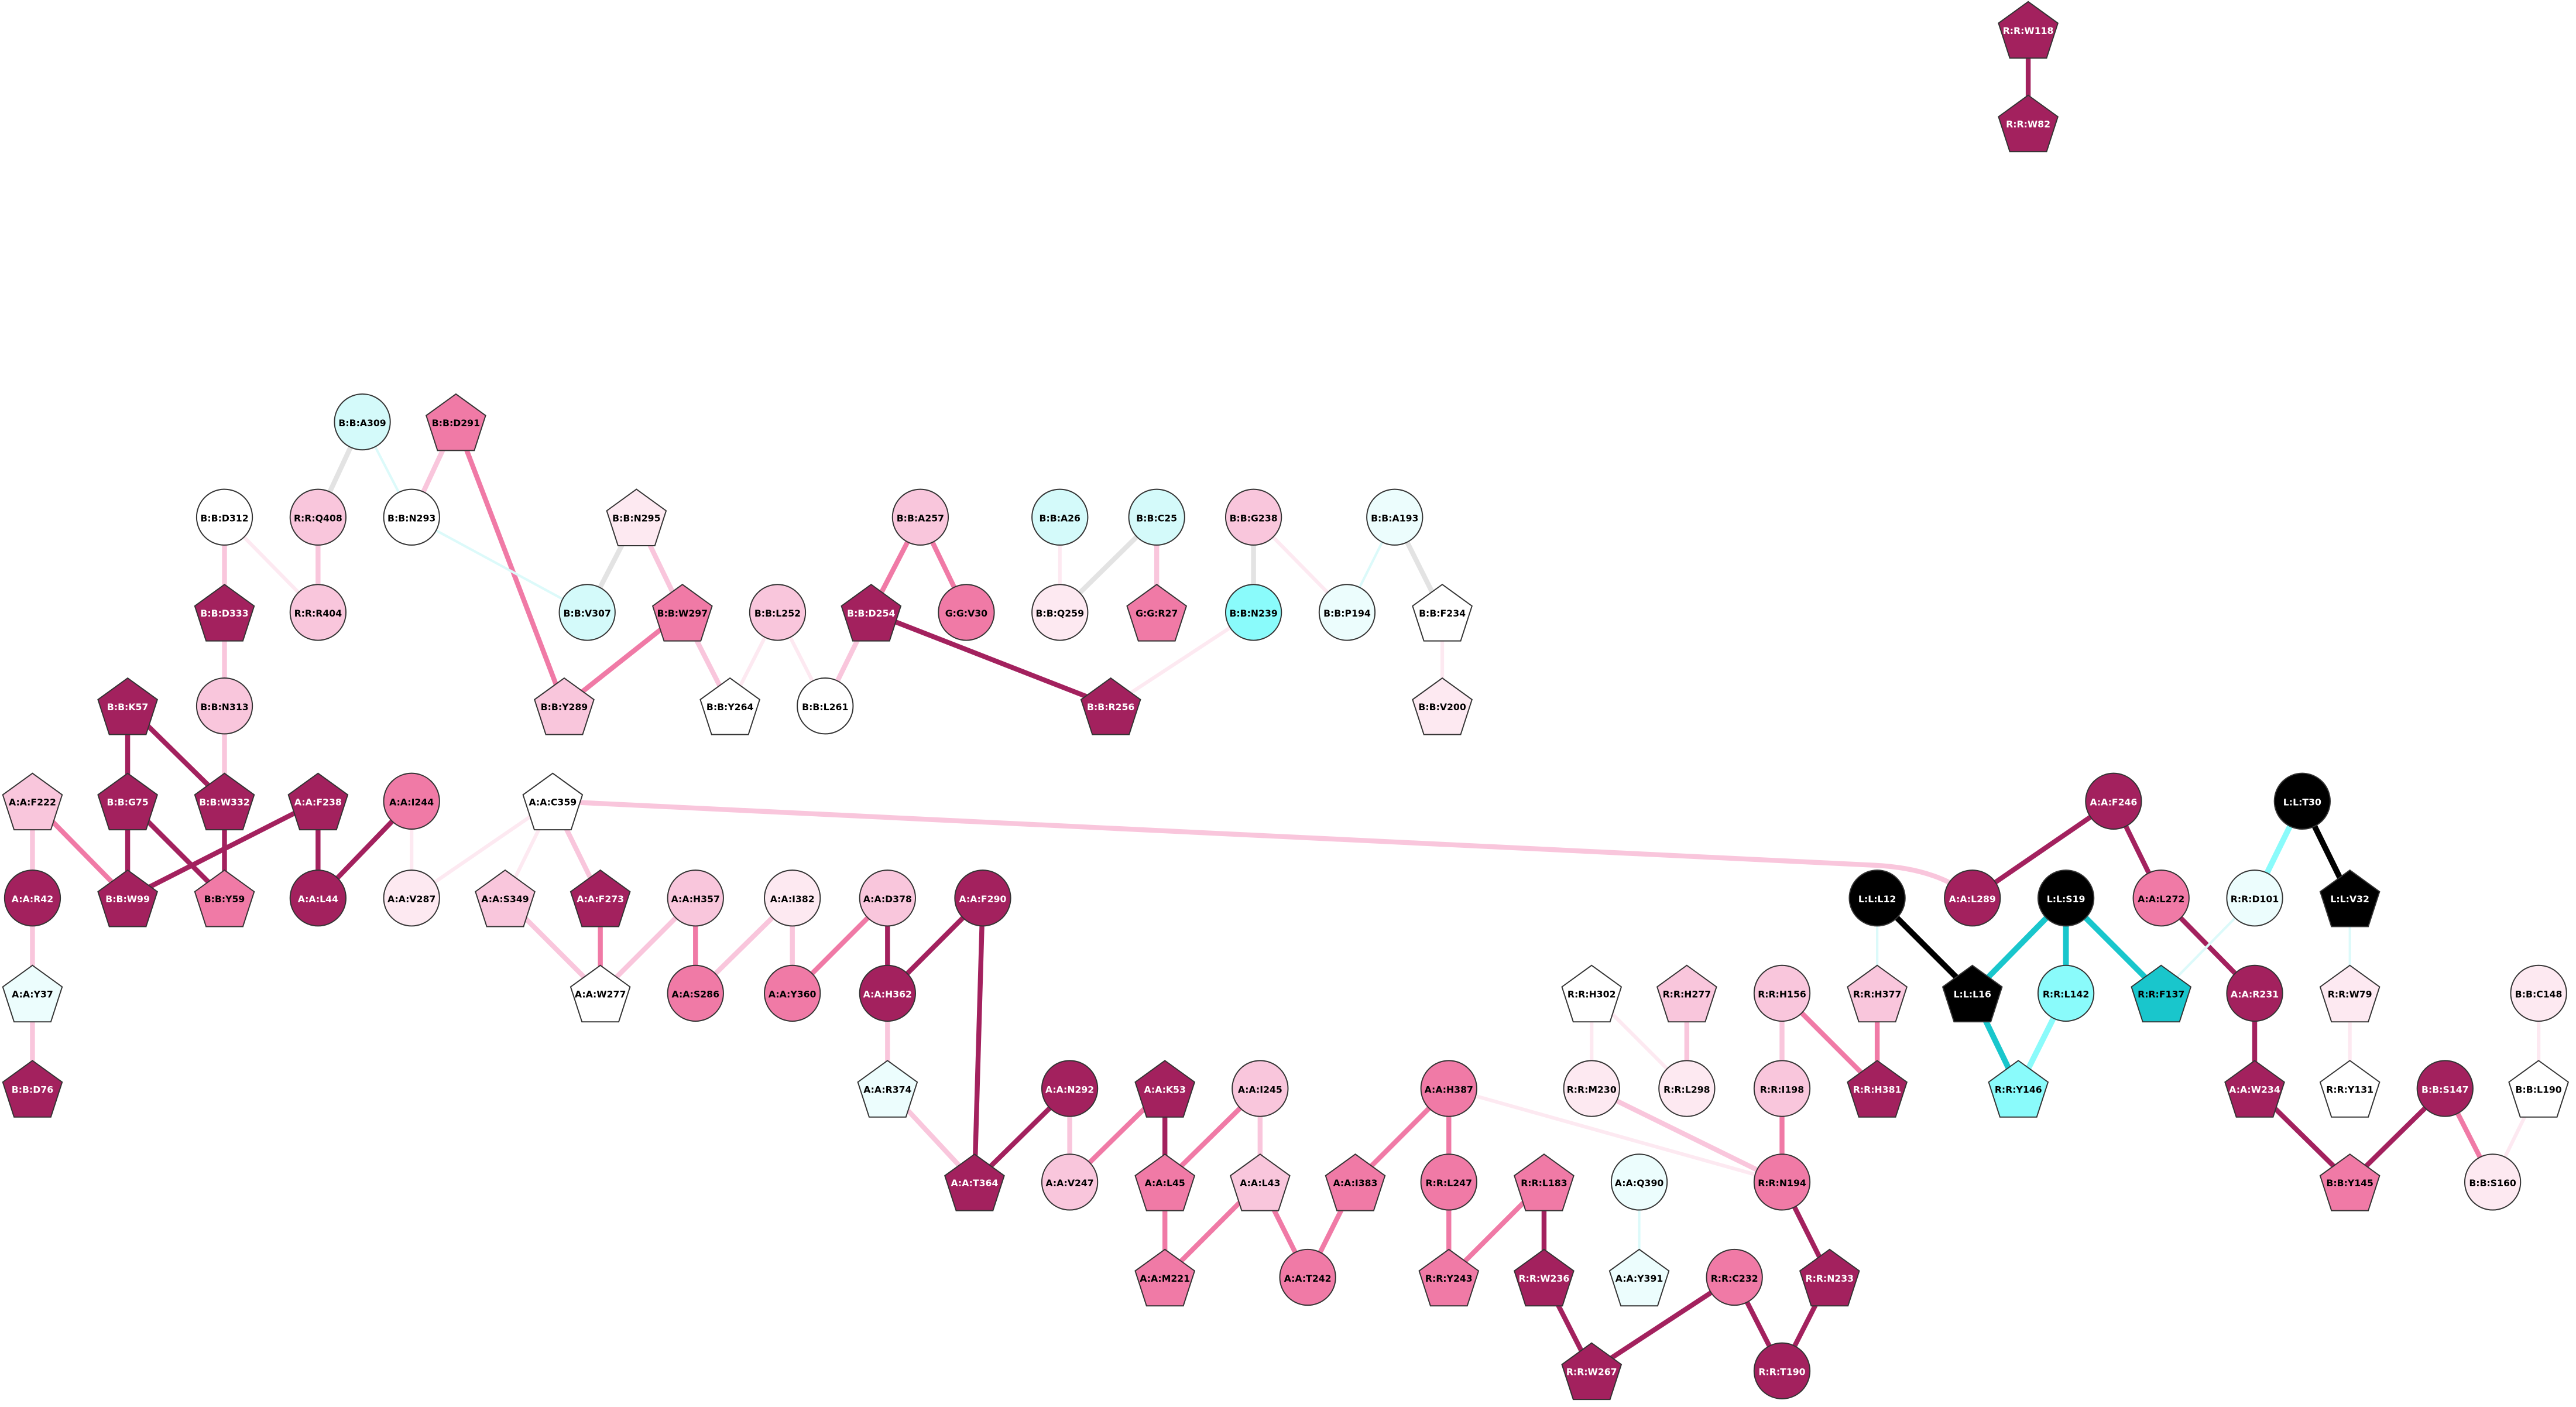 The width and height of the screenshot is (2576, 1407). I want to click on node: A:A:Y360, so click(792, 993).